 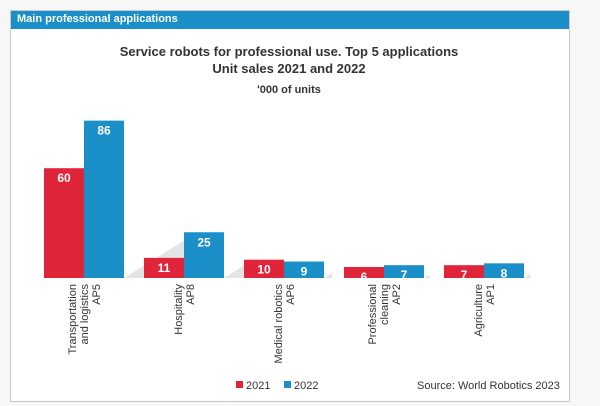 I want to click on chart-unit: '000 of units, so click(x=289, y=90).